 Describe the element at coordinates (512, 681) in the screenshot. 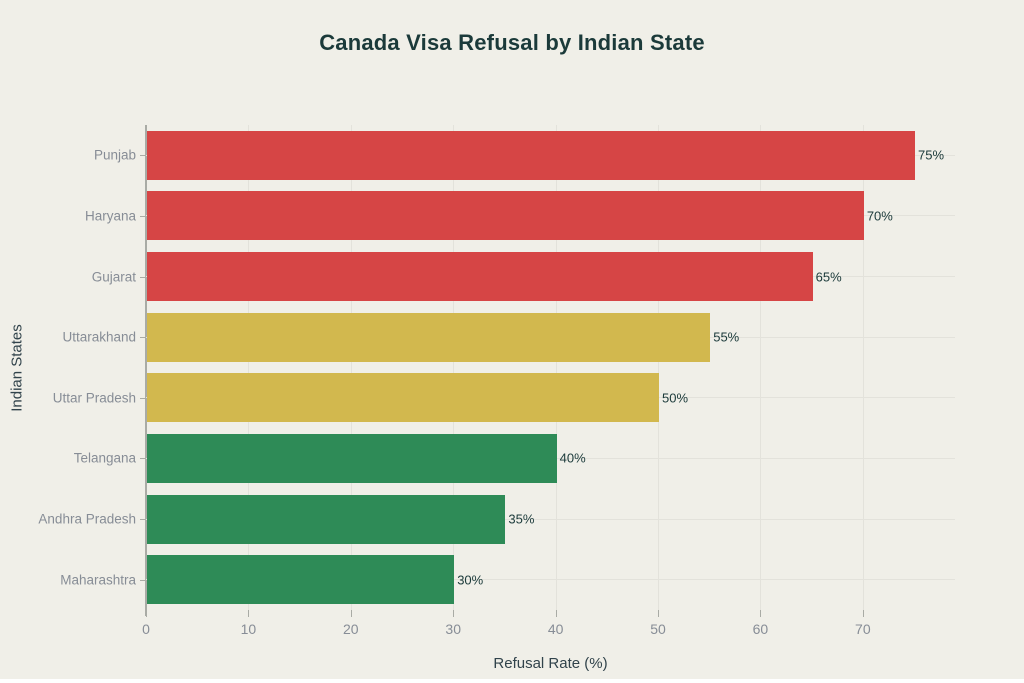

I see `bottom-strip` at that location.